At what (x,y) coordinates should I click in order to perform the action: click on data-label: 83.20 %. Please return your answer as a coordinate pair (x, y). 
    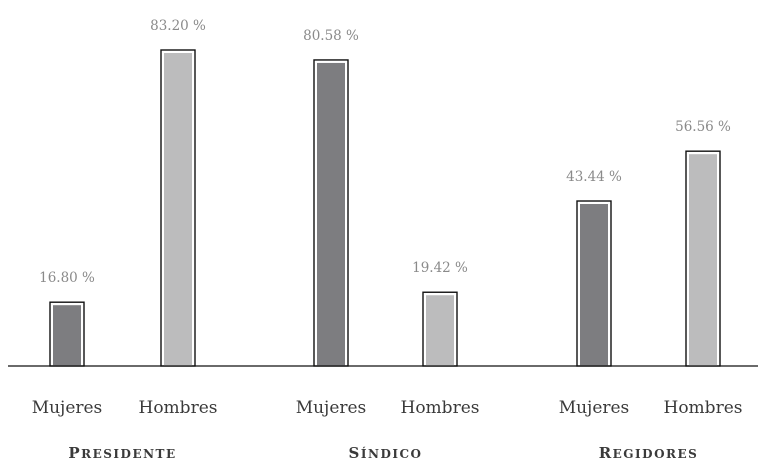
    Looking at the image, I should click on (178, 26).